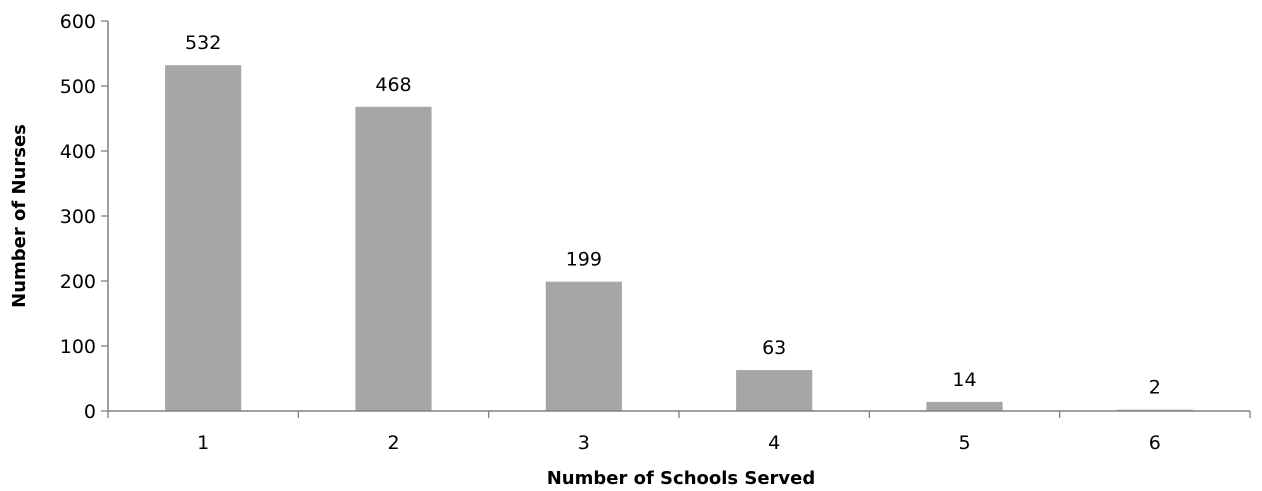 This screenshot has height=491, width=1262. I want to click on y-axis-ticks: 0 100 200 300 400 500 600, so click(84, 217).